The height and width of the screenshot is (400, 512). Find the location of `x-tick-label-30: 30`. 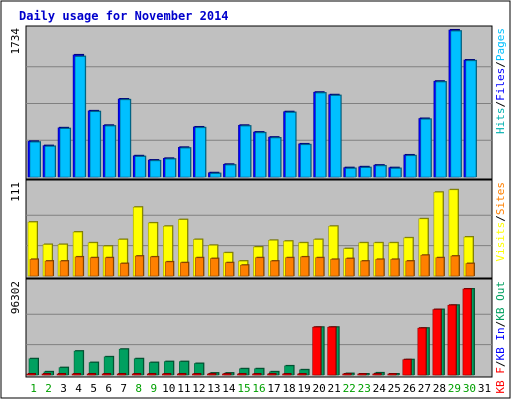

x-tick-label-30: 30 is located at coordinates (469, 388).